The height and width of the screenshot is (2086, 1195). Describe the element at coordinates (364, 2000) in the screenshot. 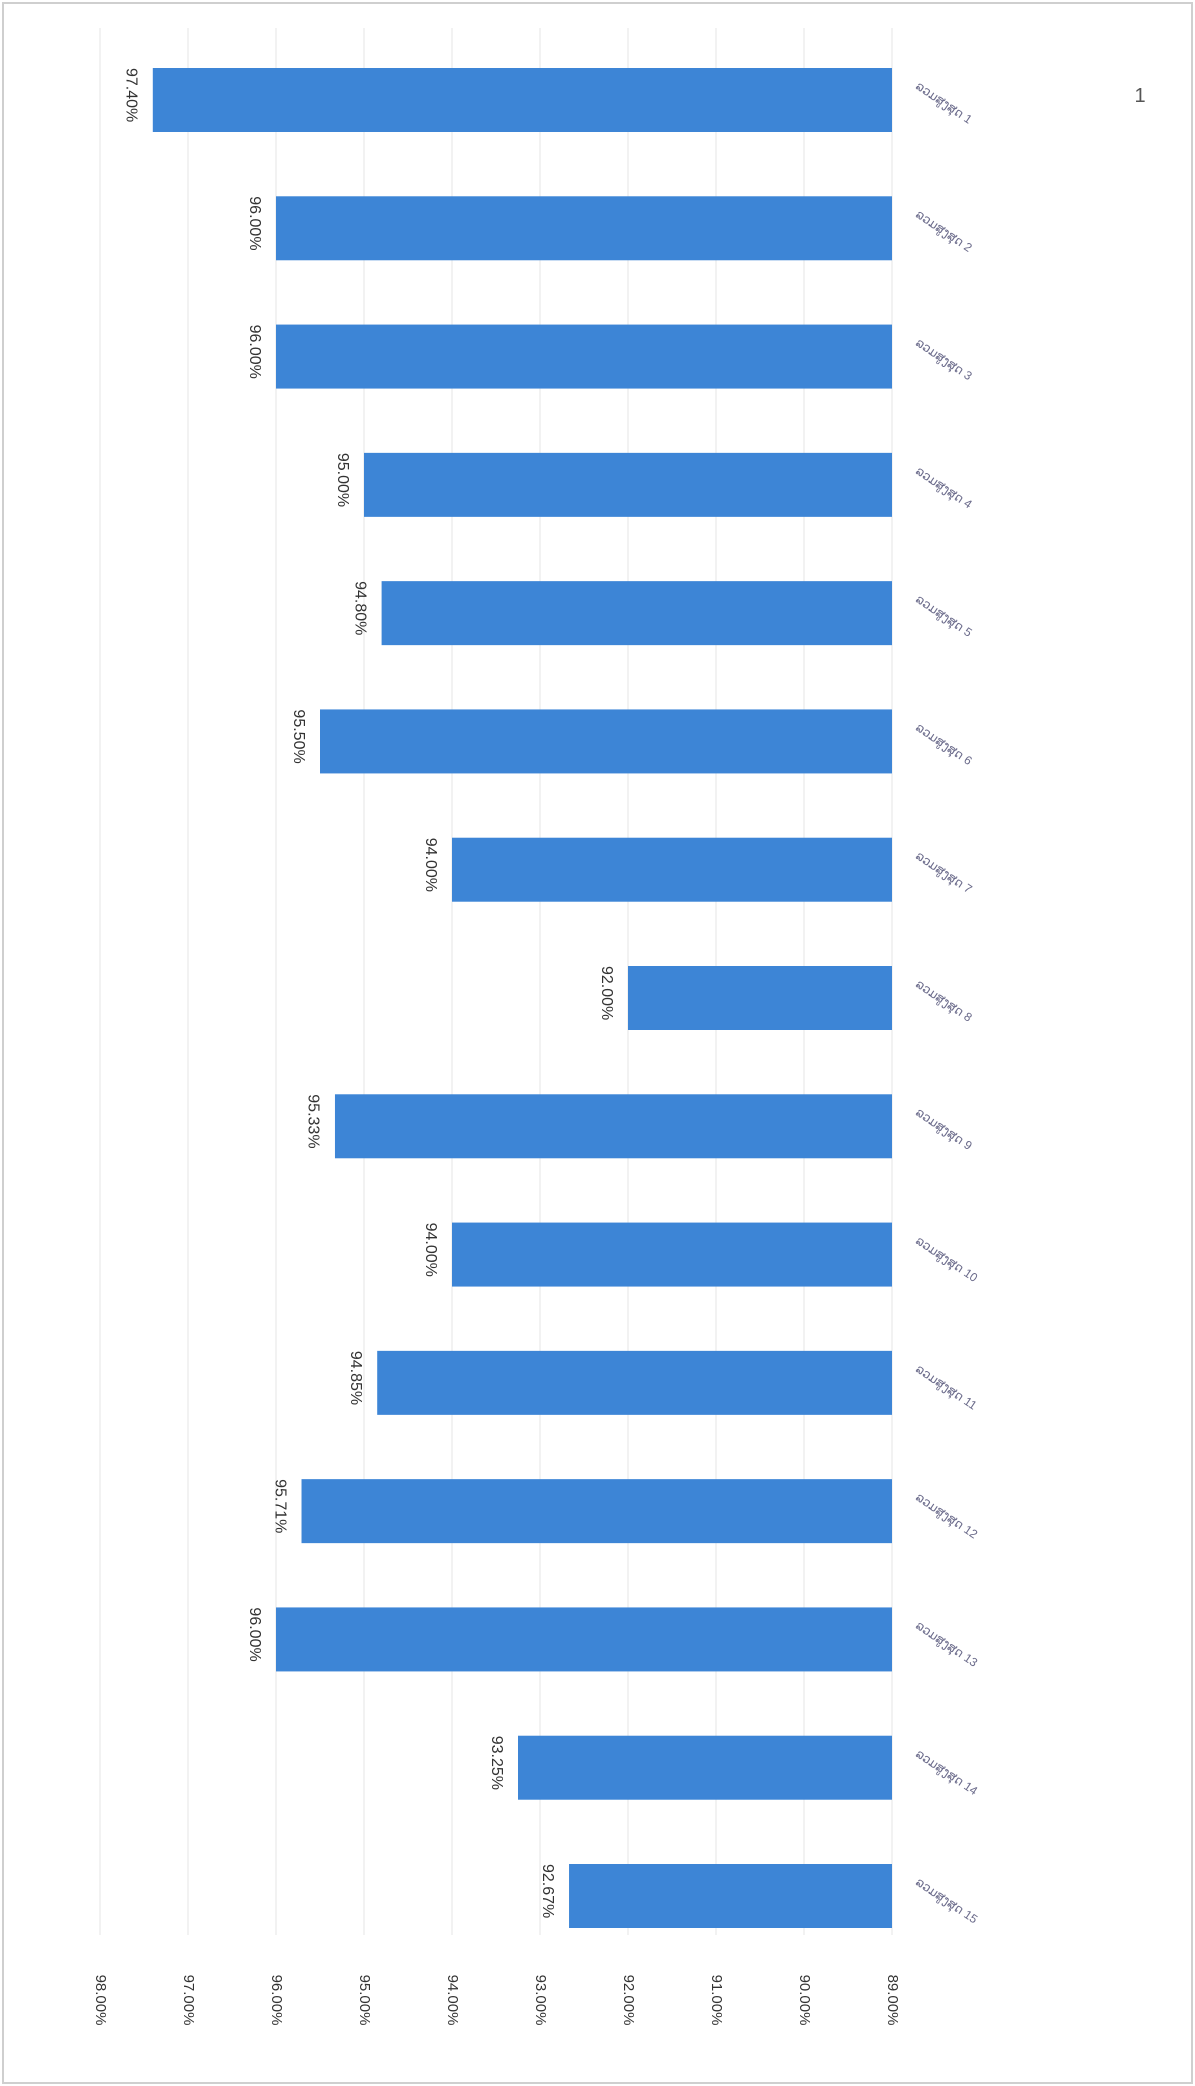

I see `tick-label: 95.00%` at that location.